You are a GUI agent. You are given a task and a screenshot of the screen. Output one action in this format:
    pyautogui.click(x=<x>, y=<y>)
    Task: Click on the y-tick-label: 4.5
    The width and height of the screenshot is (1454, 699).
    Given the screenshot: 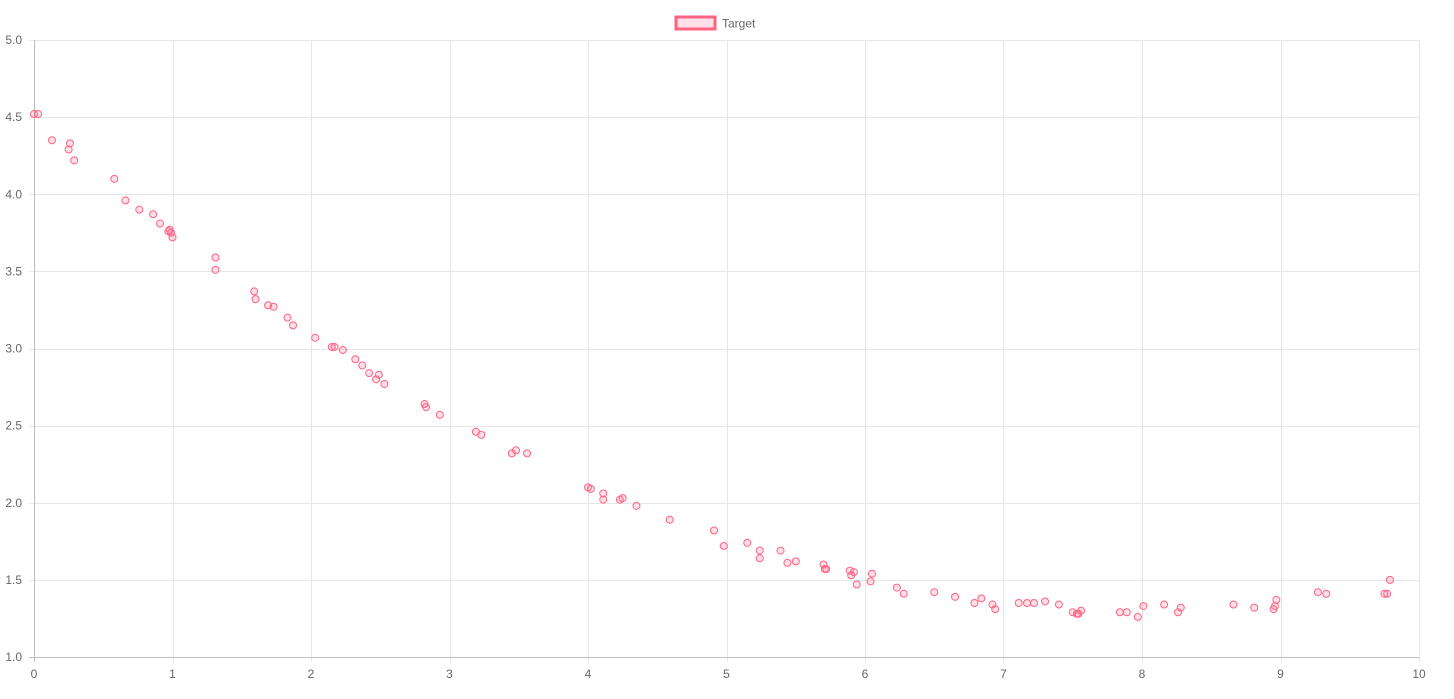 What is the action you would take?
    pyautogui.click(x=13, y=117)
    